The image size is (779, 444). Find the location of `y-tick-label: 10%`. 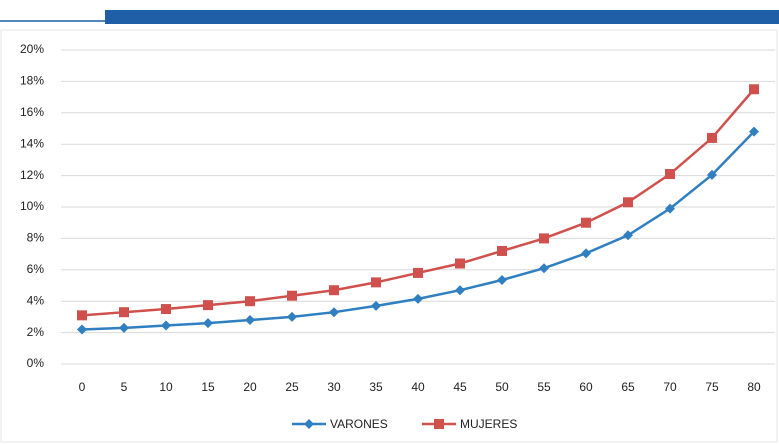

y-tick-label: 10% is located at coordinates (32, 206).